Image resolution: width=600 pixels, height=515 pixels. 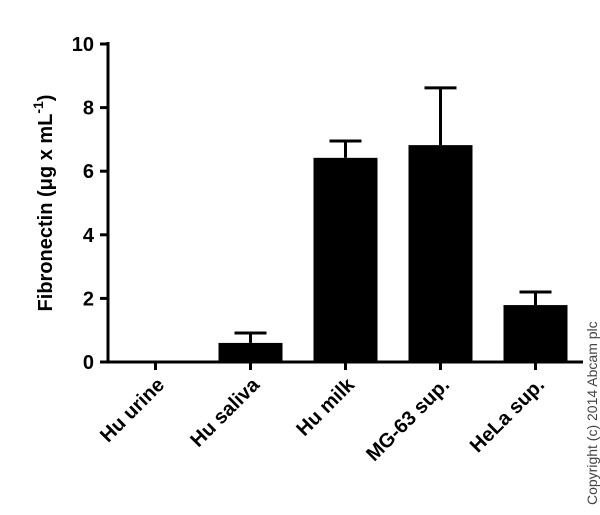 What do you see at coordinates (88, 299) in the screenshot?
I see `y-tick-label: 2` at bounding box center [88, 299].